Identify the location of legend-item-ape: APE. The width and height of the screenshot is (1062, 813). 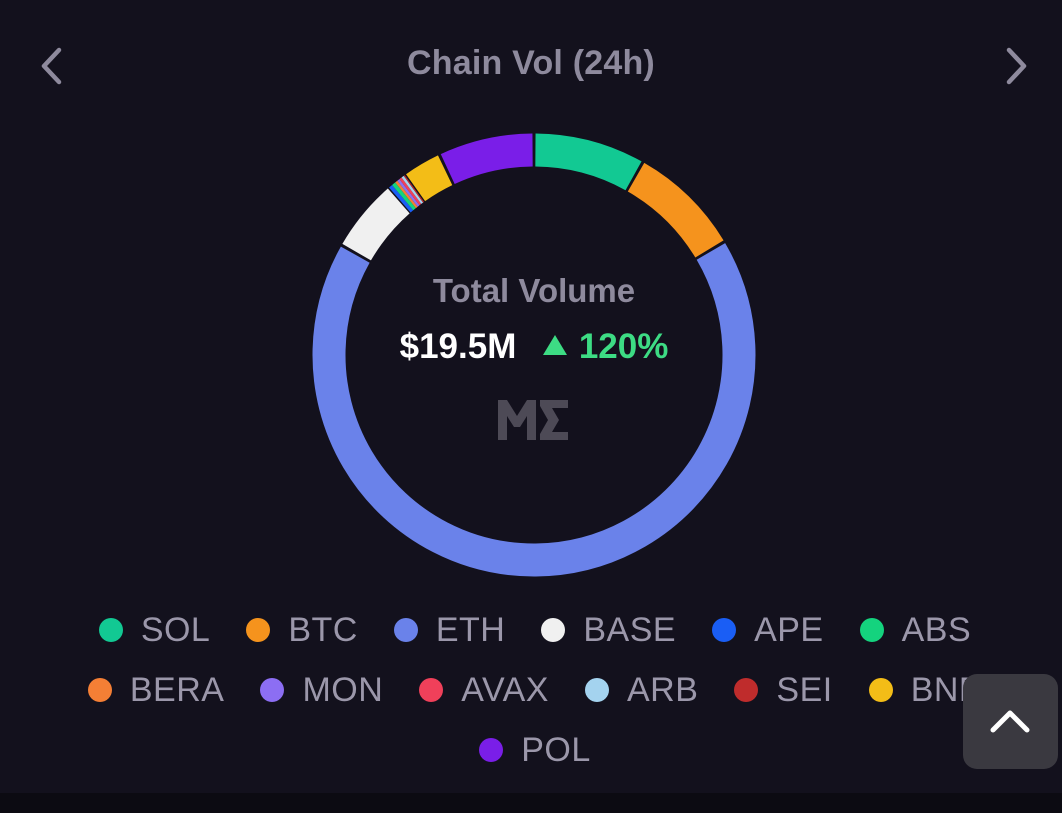
(768, 630).